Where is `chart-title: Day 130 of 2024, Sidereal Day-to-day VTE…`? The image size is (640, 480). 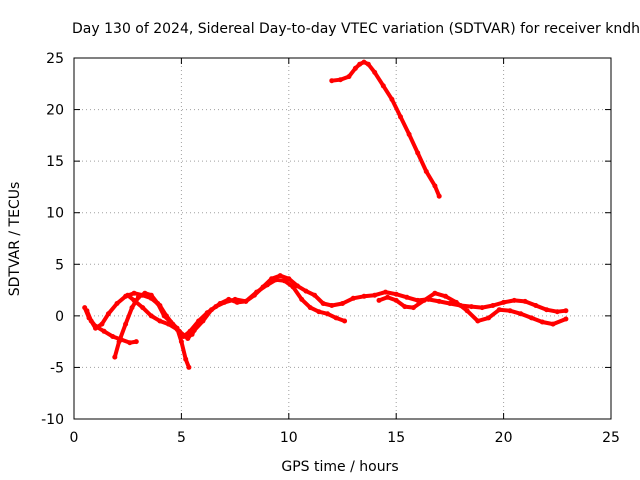
chart-title: Day 130 of 2024, Sidereal Day-to-day VTE… is located at coordinates (356, 29).